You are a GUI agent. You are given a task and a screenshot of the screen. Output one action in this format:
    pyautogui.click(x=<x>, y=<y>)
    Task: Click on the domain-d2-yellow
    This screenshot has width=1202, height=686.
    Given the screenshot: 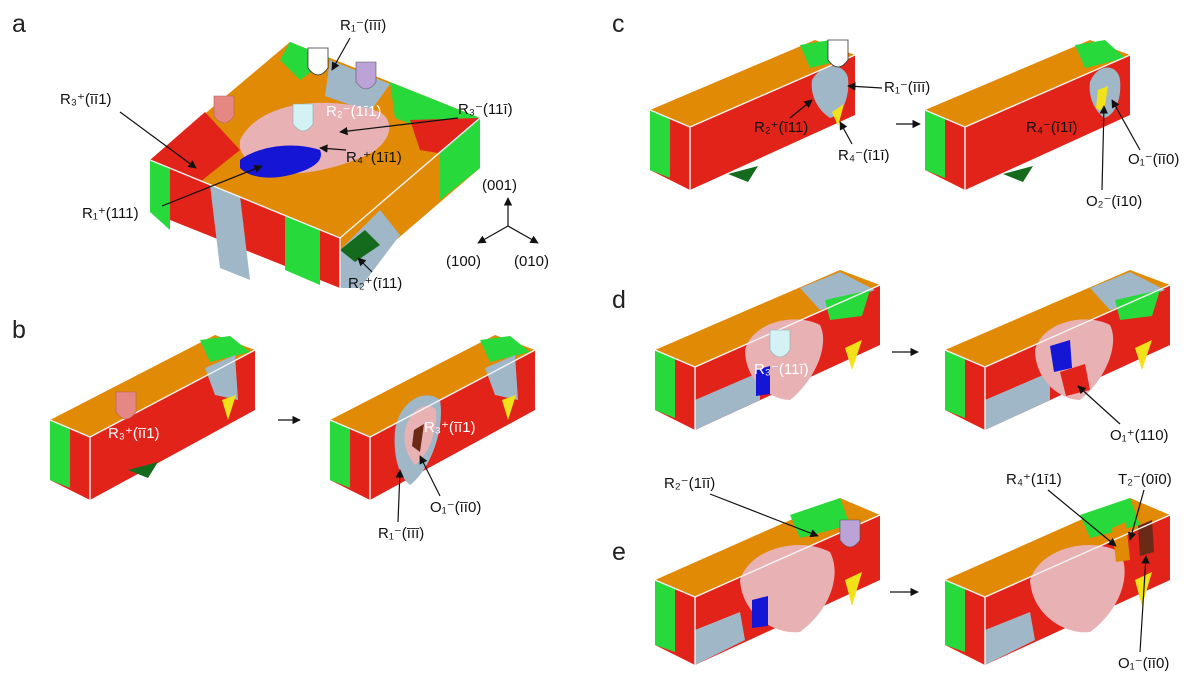 What is the action you would take?
    pyautogui.click(x=1143, y=355)
    